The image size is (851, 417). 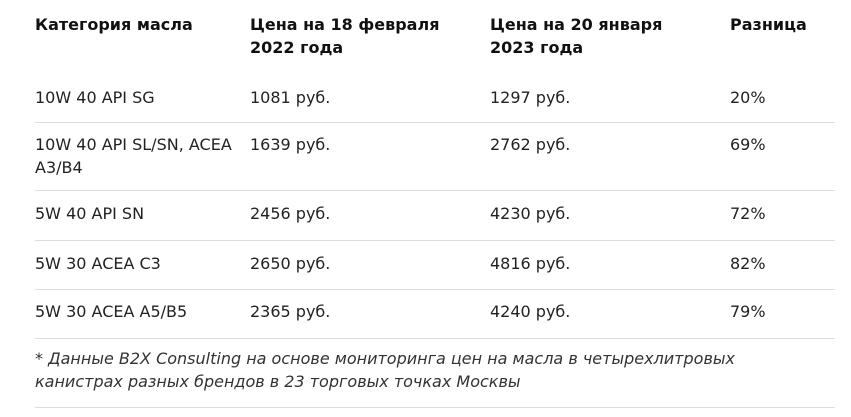 What do you see at coordinates (111, 311) in the screenshot?
I see `table-cell: 5W 30 ACEA A5/B5` at bounding box center [111, 311].